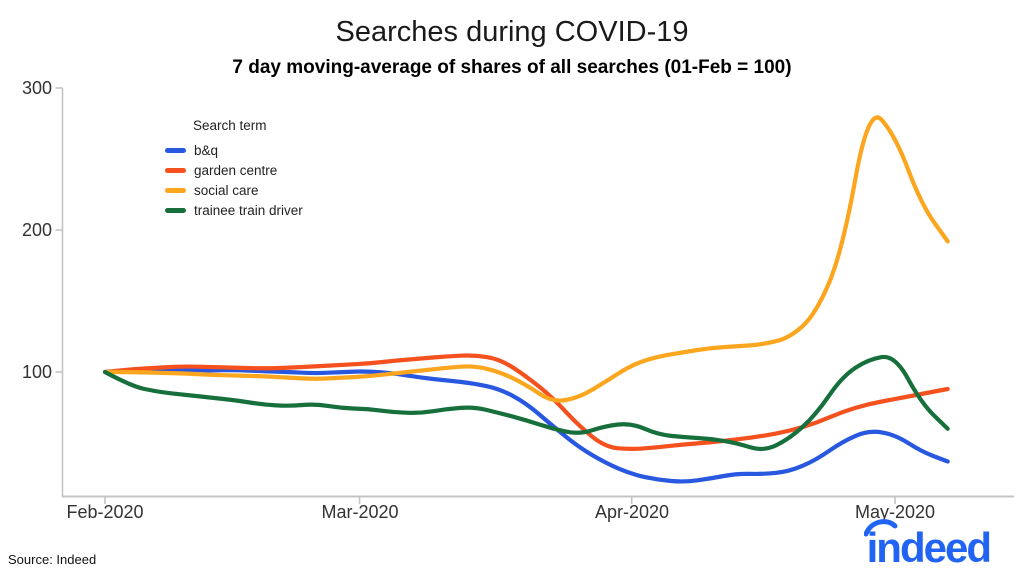 This screenshot has width=1024, height=579. Describe the element at coordinates (36, 372) in the screenshot. I see `y-axis-tick-label-100: 100` at that location.